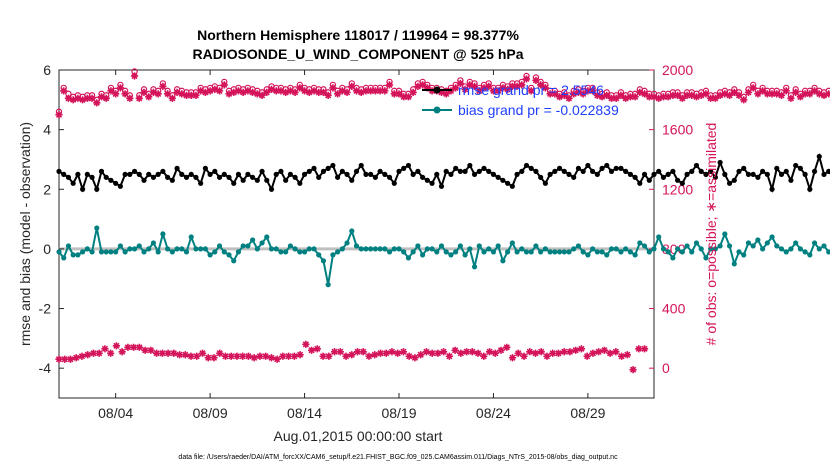  I want to click on series-bias, so click(443, 256).